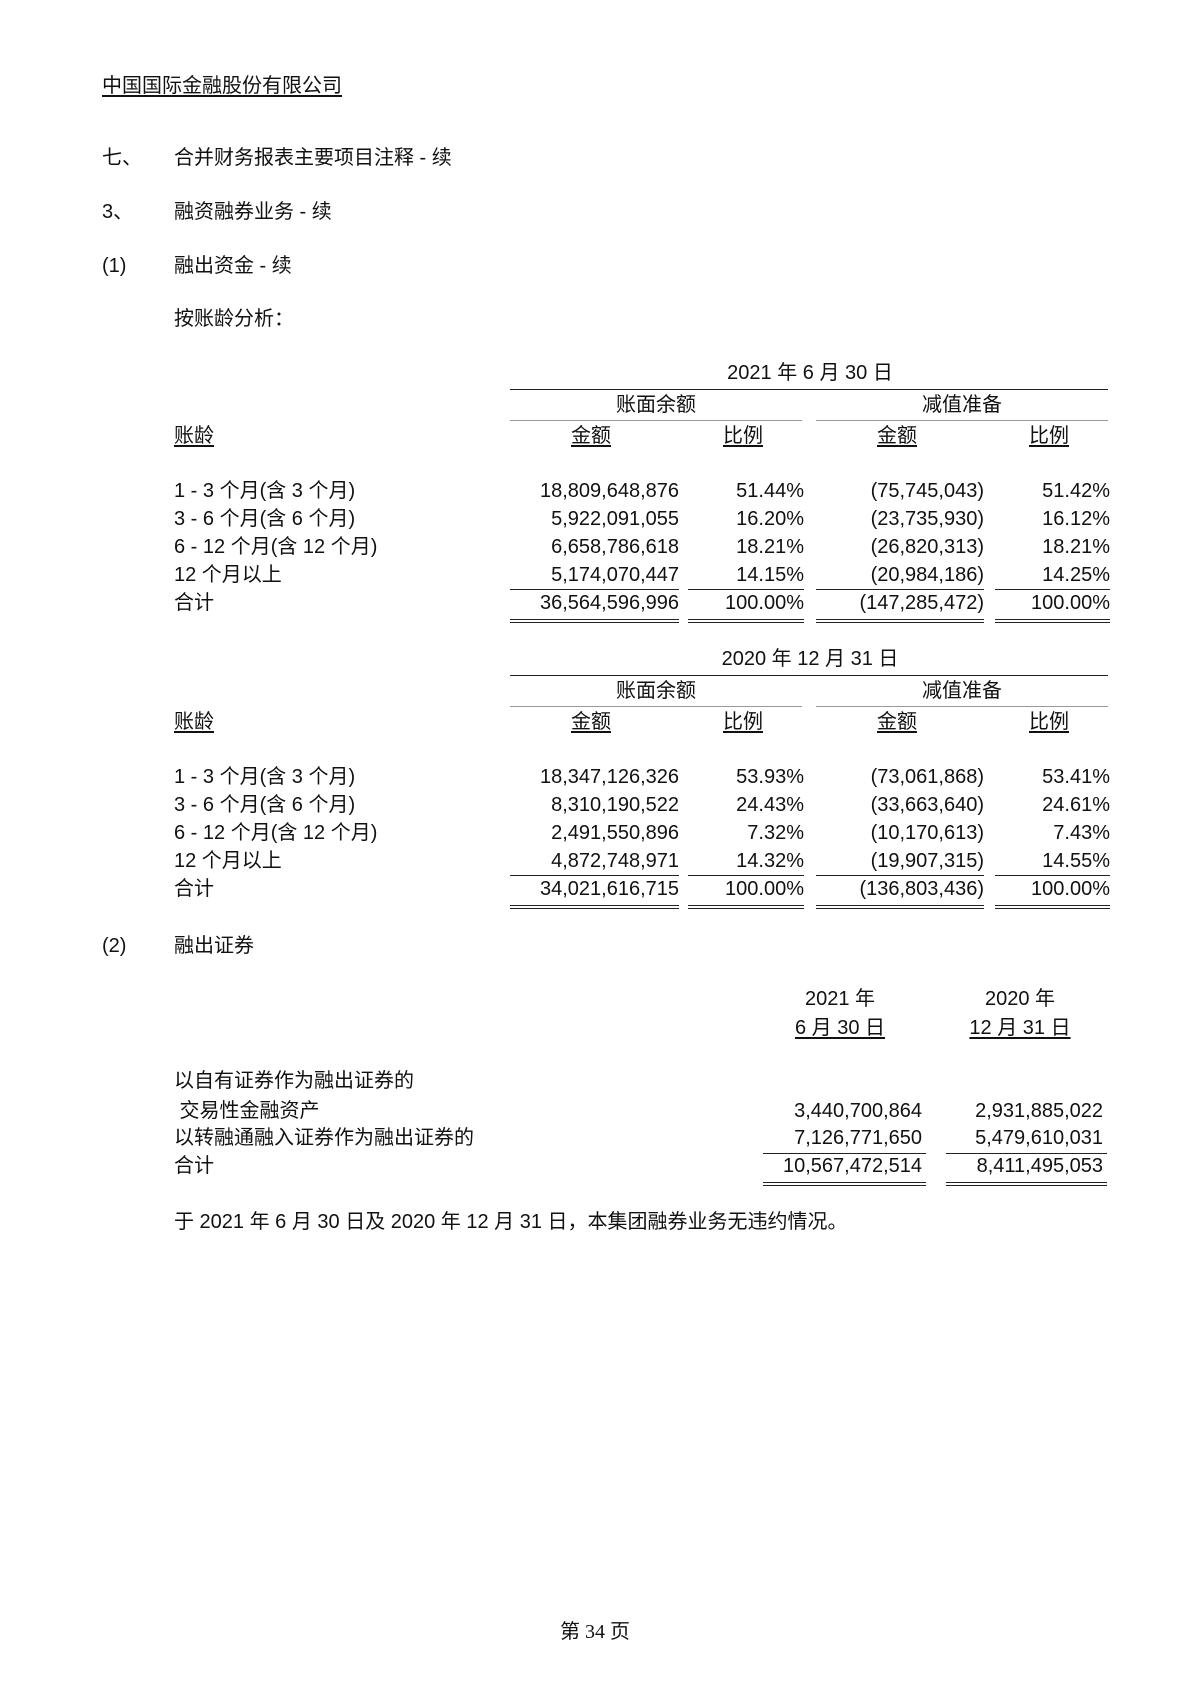  Describe the element at coordinates (1076, 519) in the screenshot. I see `cell-imp-ratio: 16.12%` at that location.